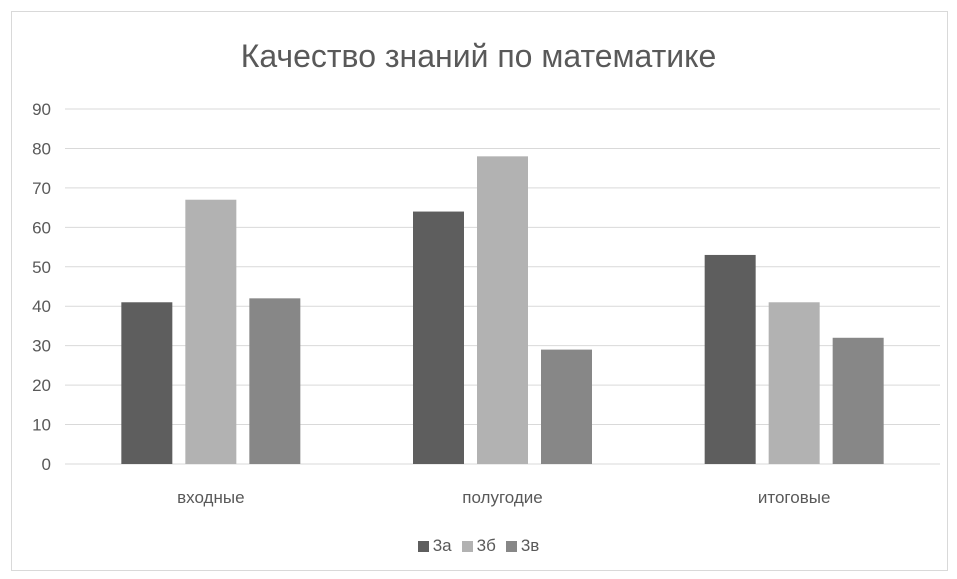 This screenshot has width=957, height=579. Describe the element at coordinates (794, 497) in the screenshot. I see `x-category-label: итоговые` at that location.